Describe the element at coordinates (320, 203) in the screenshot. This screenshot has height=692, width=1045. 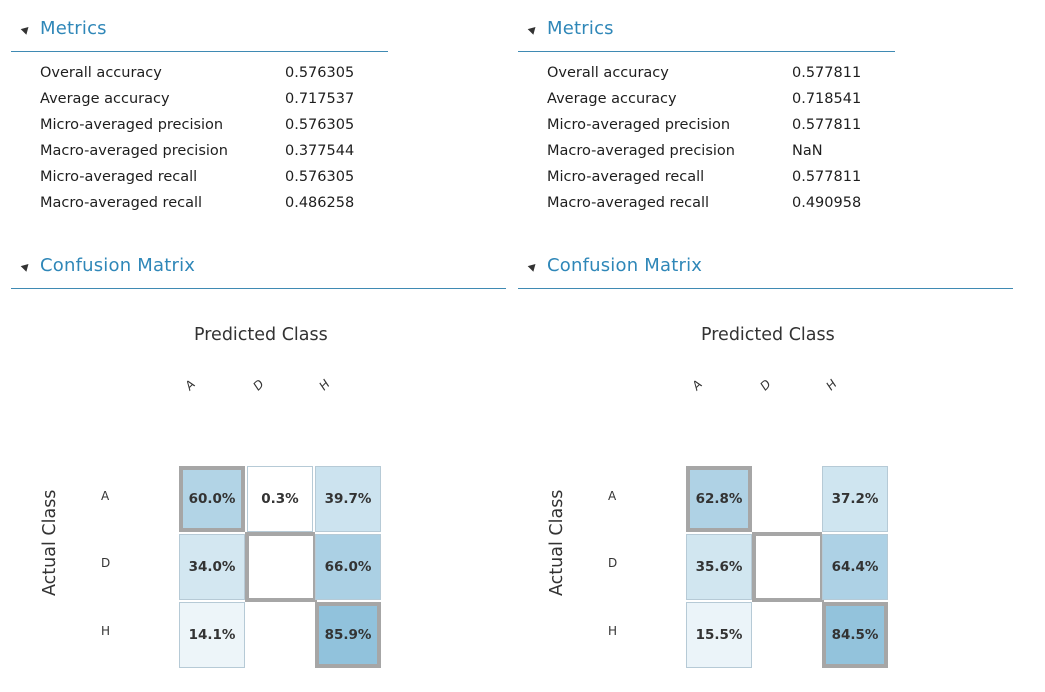
I see `metric-value: 0.486258` at that location.